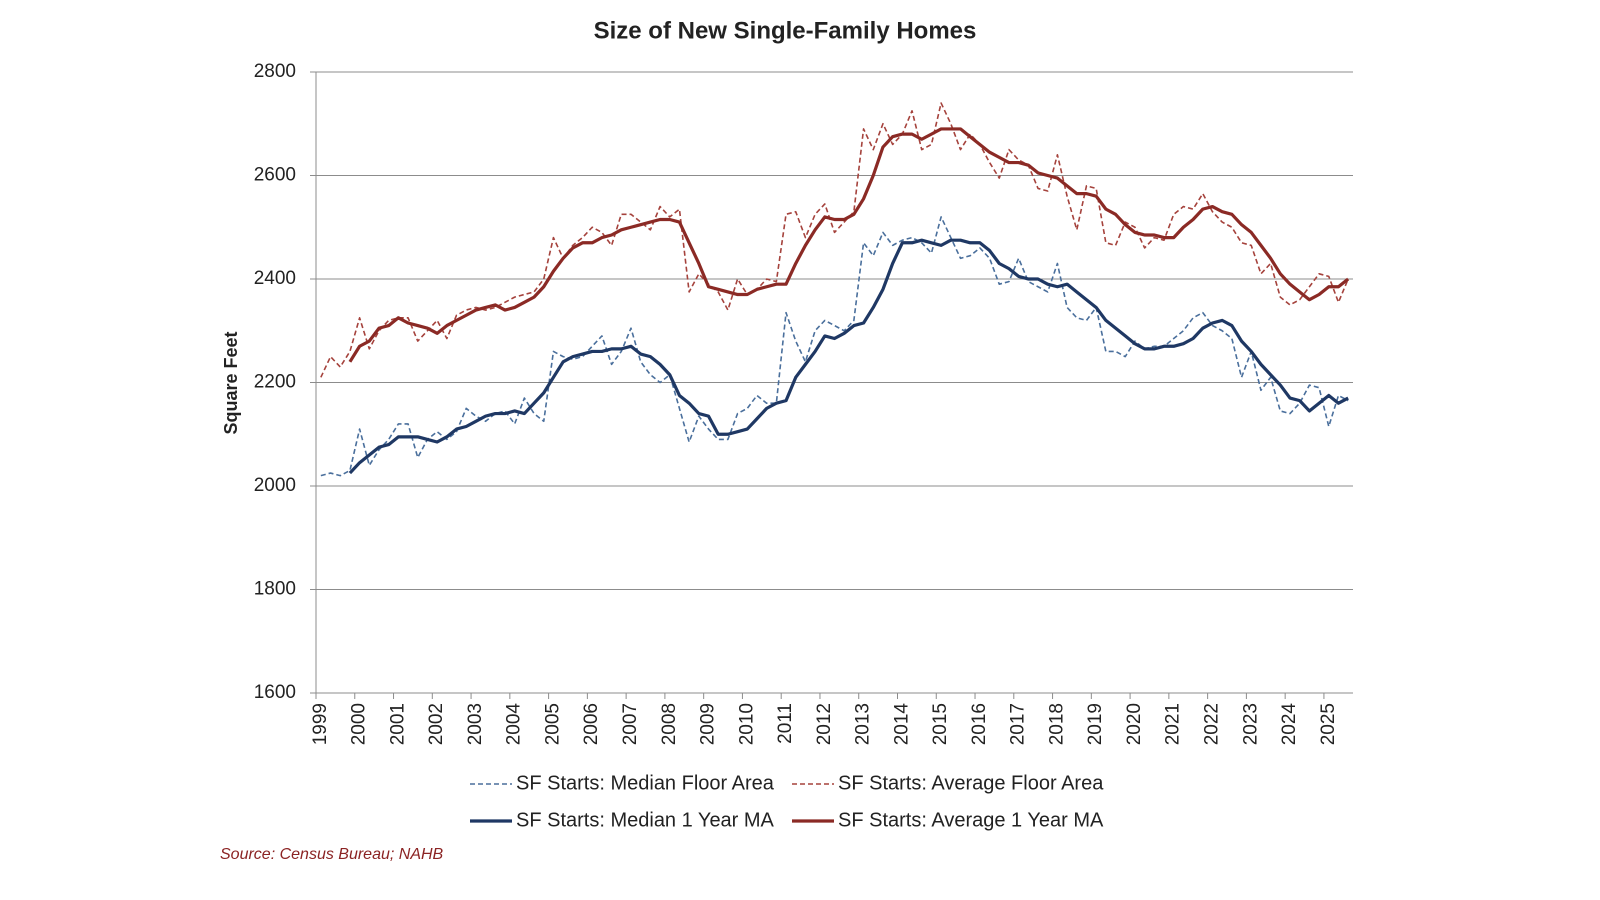 This screenshot has width=1600, height=900. What do you see at coordinates (971, 820) in the screenshot?
I see `legend-label: SF Starts: Average 1 Year MA` at bounding box center [971, 820].